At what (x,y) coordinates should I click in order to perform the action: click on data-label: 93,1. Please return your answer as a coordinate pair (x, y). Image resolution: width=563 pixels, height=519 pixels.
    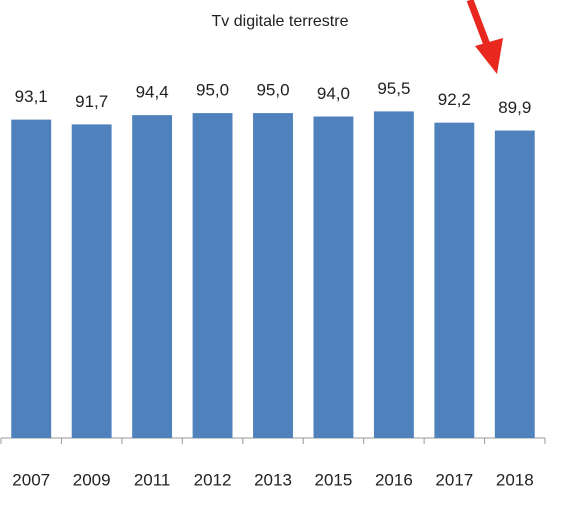
    Looking at the image, I should click on (31, 96).